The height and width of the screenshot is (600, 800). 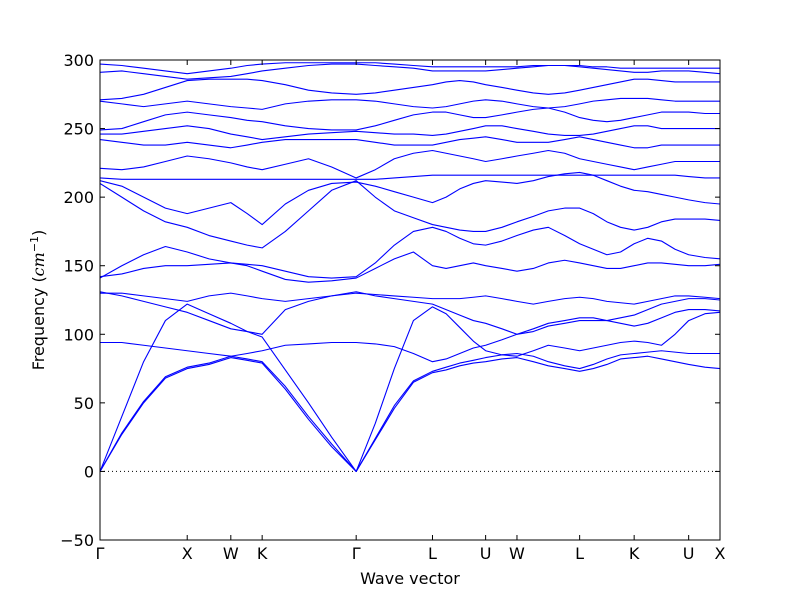 I want to click on y-tick-label: 50, so click(x=84, y=403).